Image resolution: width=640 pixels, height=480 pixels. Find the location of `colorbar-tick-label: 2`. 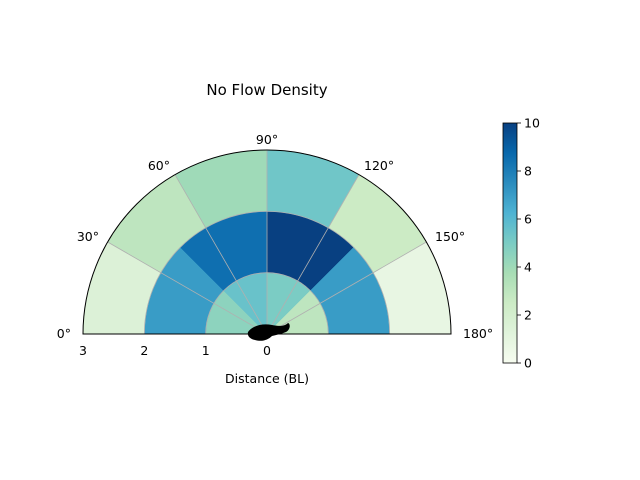

colorbar-tick-label: 2 is located at coordinates (528, 315).